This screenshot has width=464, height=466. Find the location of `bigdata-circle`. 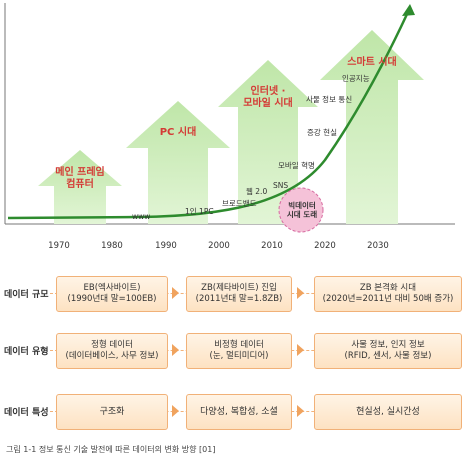

bigdata-circle is located at coordinates (301, 210).